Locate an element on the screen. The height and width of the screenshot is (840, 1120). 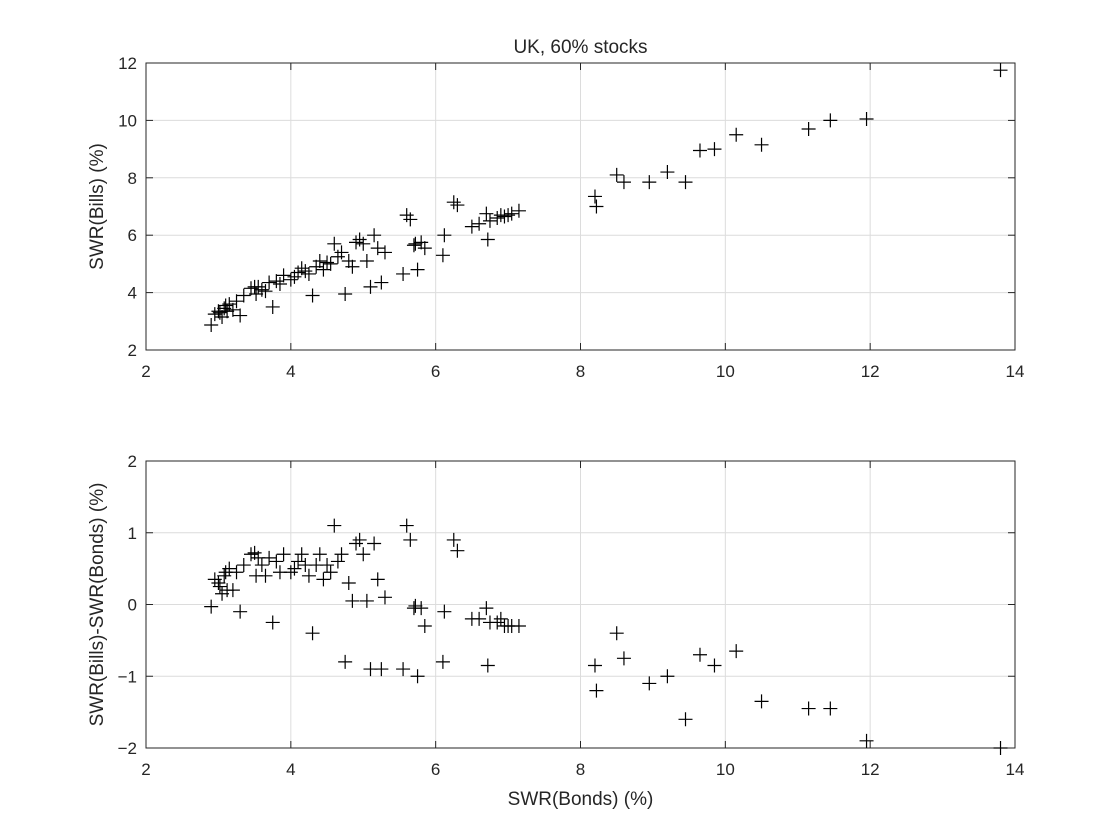
bottom-y-tick-label: 2 is located at coordinates (132, 461).